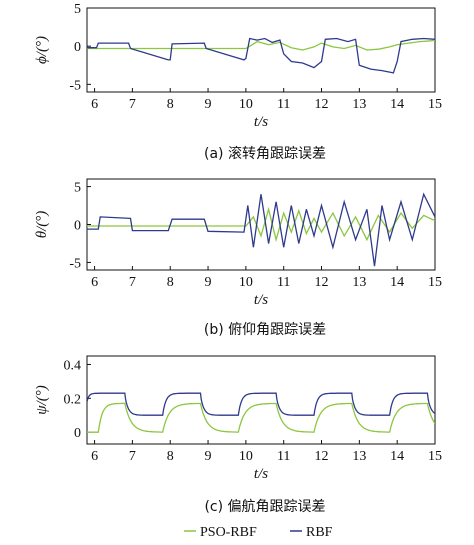 The height and width of the screenshot is (545, 474). Describe the element at coordinates (42, 399) in the screenshot. I see `y-axis-label: ψ/(°)` at that location.